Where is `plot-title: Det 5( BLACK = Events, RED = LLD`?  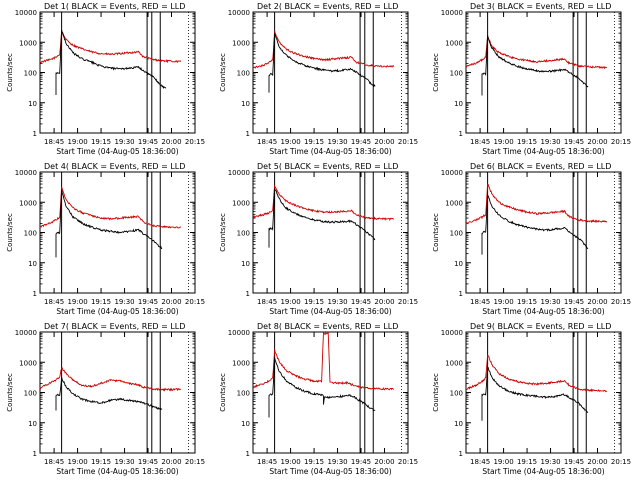 plot-title: Det 5( BLACK = Events, RED = LLD is located at coordinates (327, 166).